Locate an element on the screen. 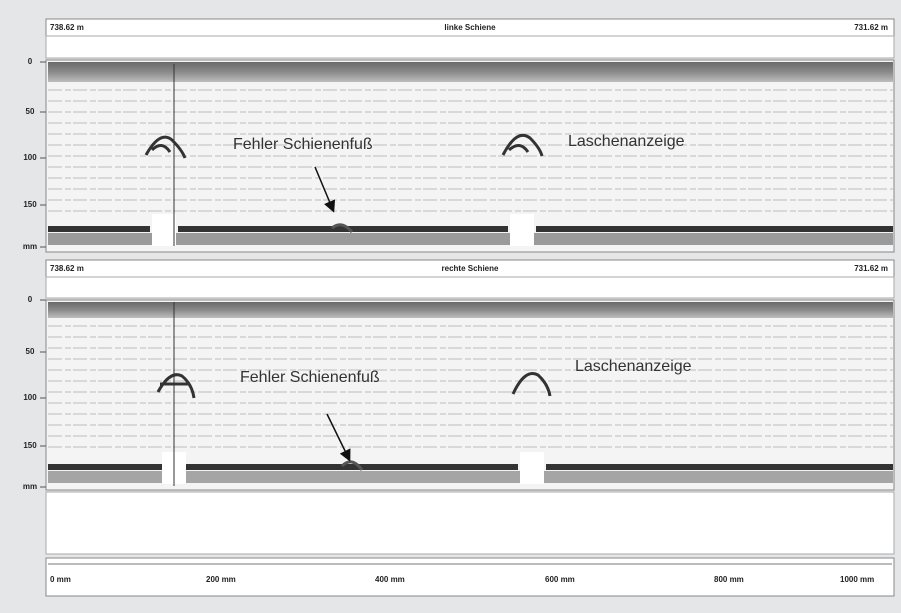  x-label: 400 mm is located at coordinates (390, 579).